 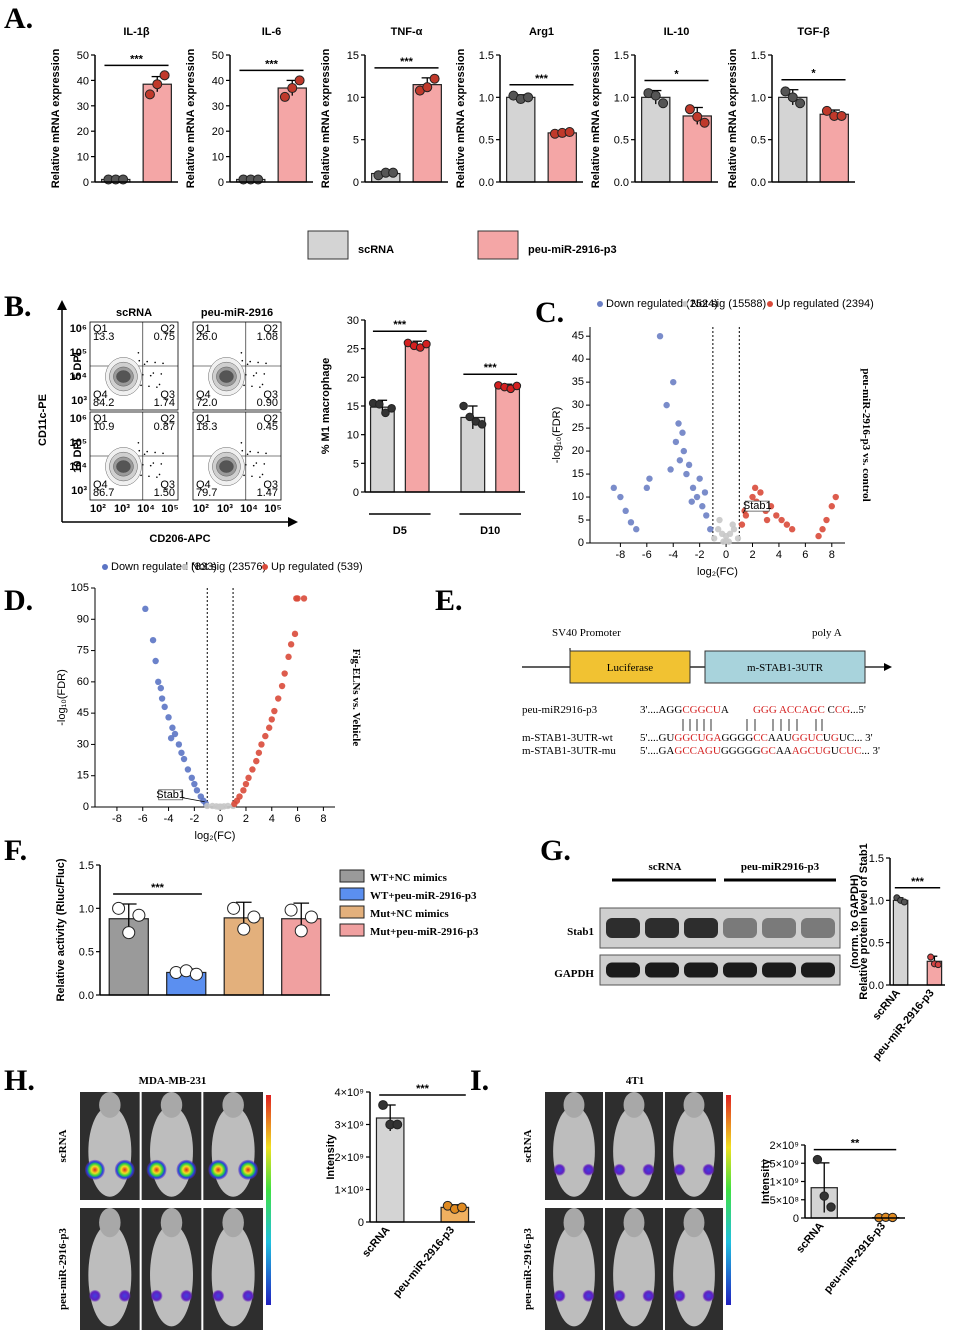 What do you see at coordinates (80, 588) in the screenshot?
I see `y-tick-label: 105` at bounding box center [80, 588].